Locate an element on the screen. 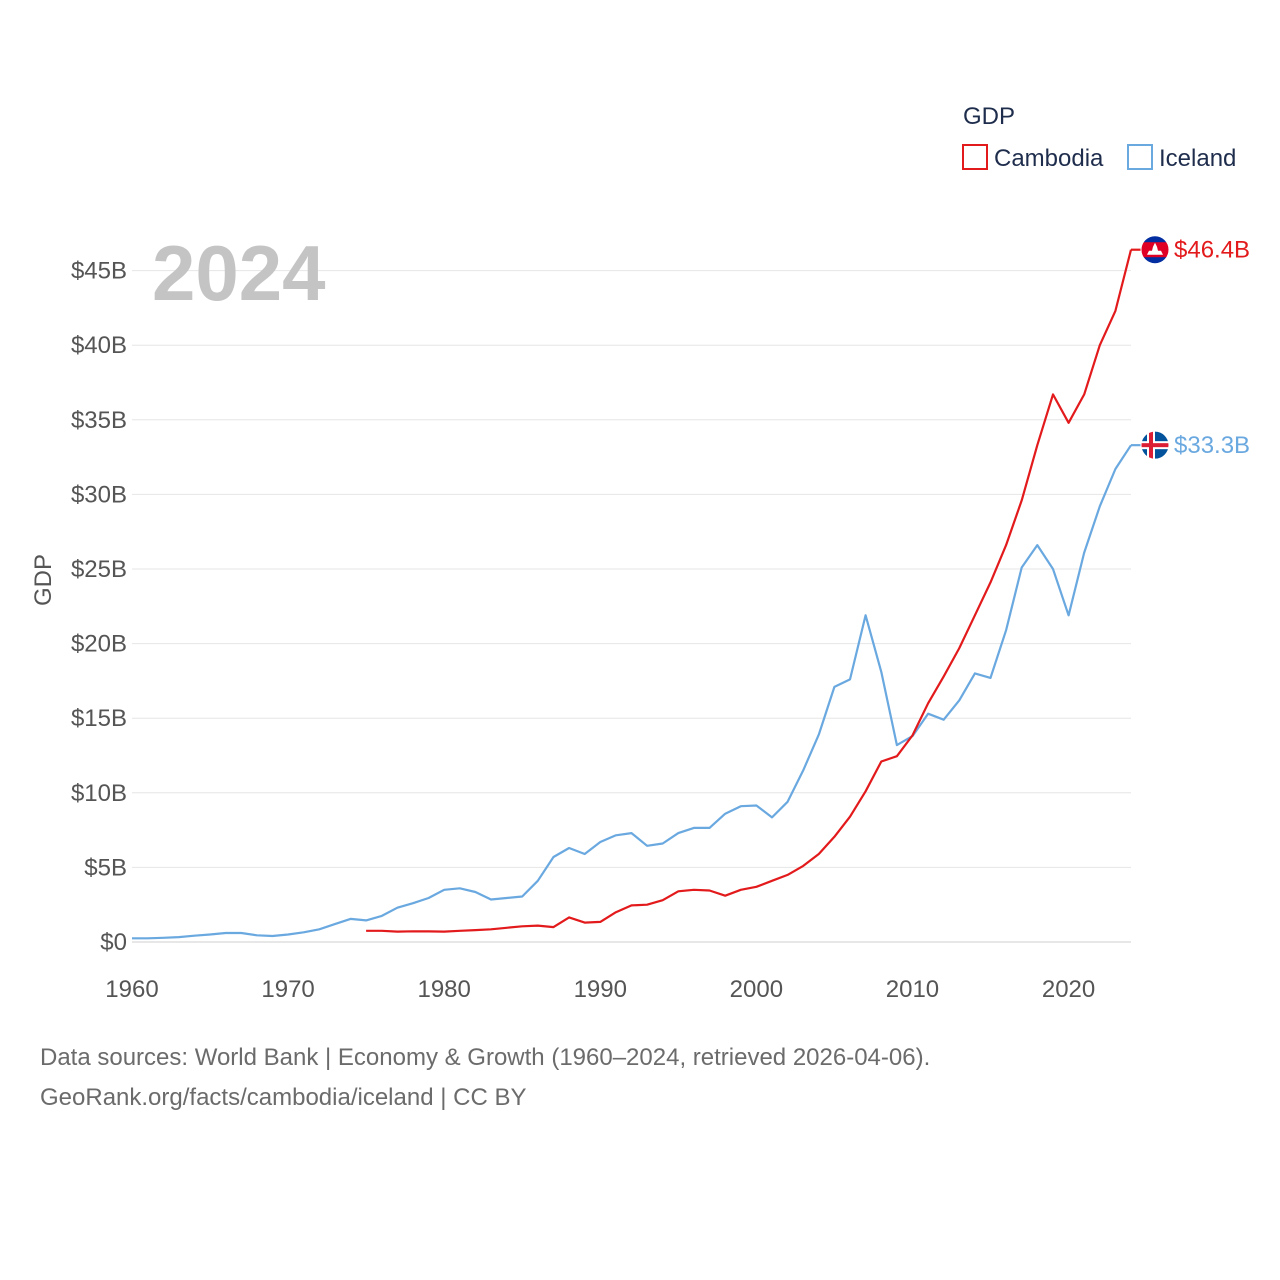  legend-swatch-cambodia is located at coordinates (975, 157).